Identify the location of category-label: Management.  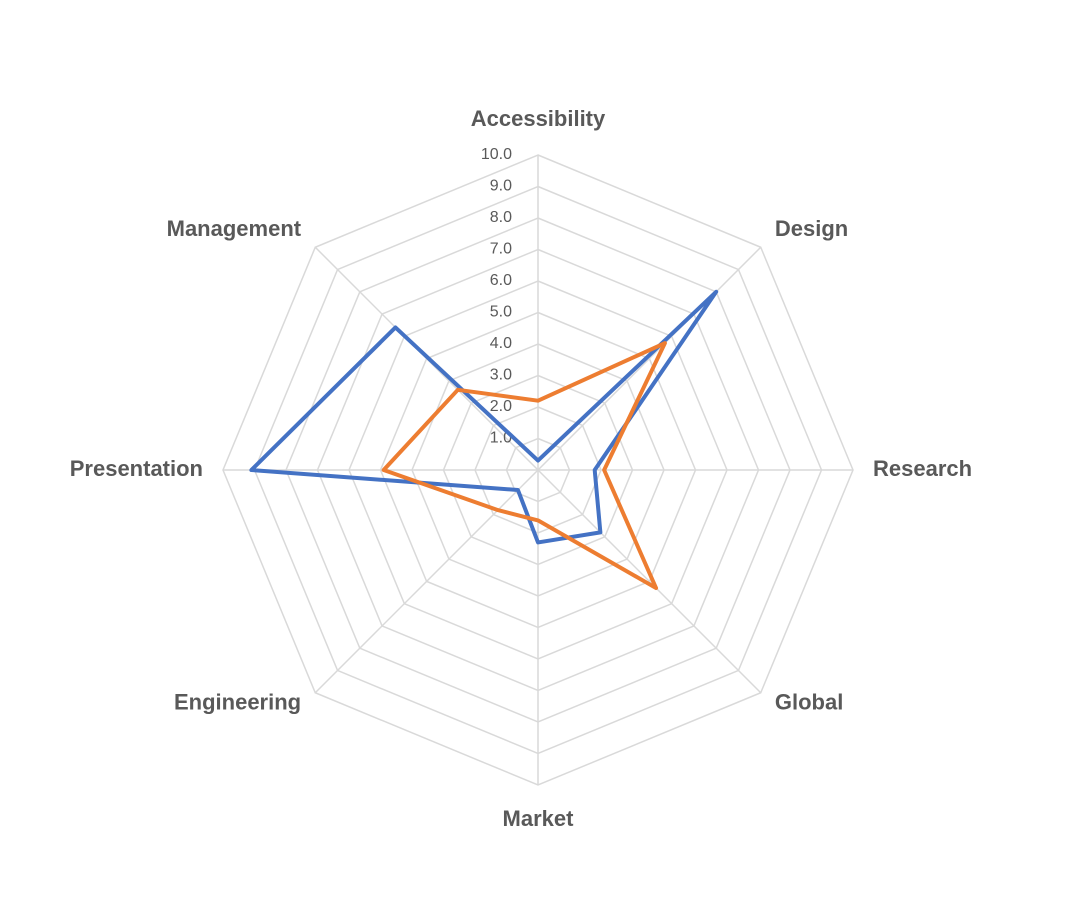
(234, 228).